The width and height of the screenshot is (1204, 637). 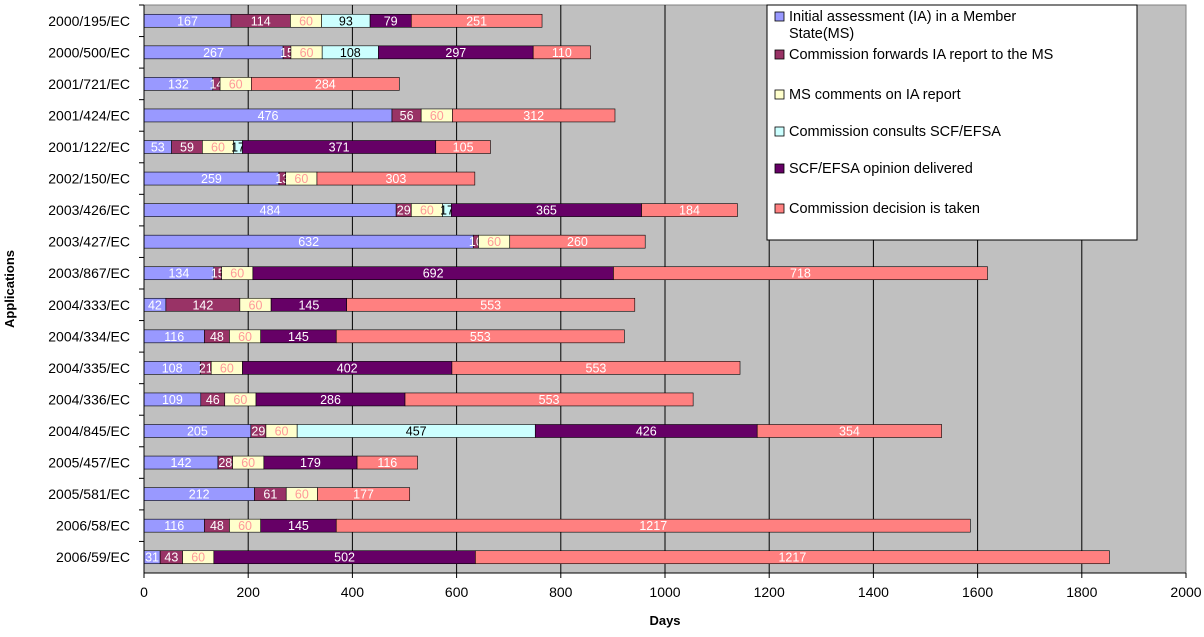 What do you see at coordinates (217, 526) in the screenshot?
I see `data-label-16-1: 48` at bounding box center [217, 526].